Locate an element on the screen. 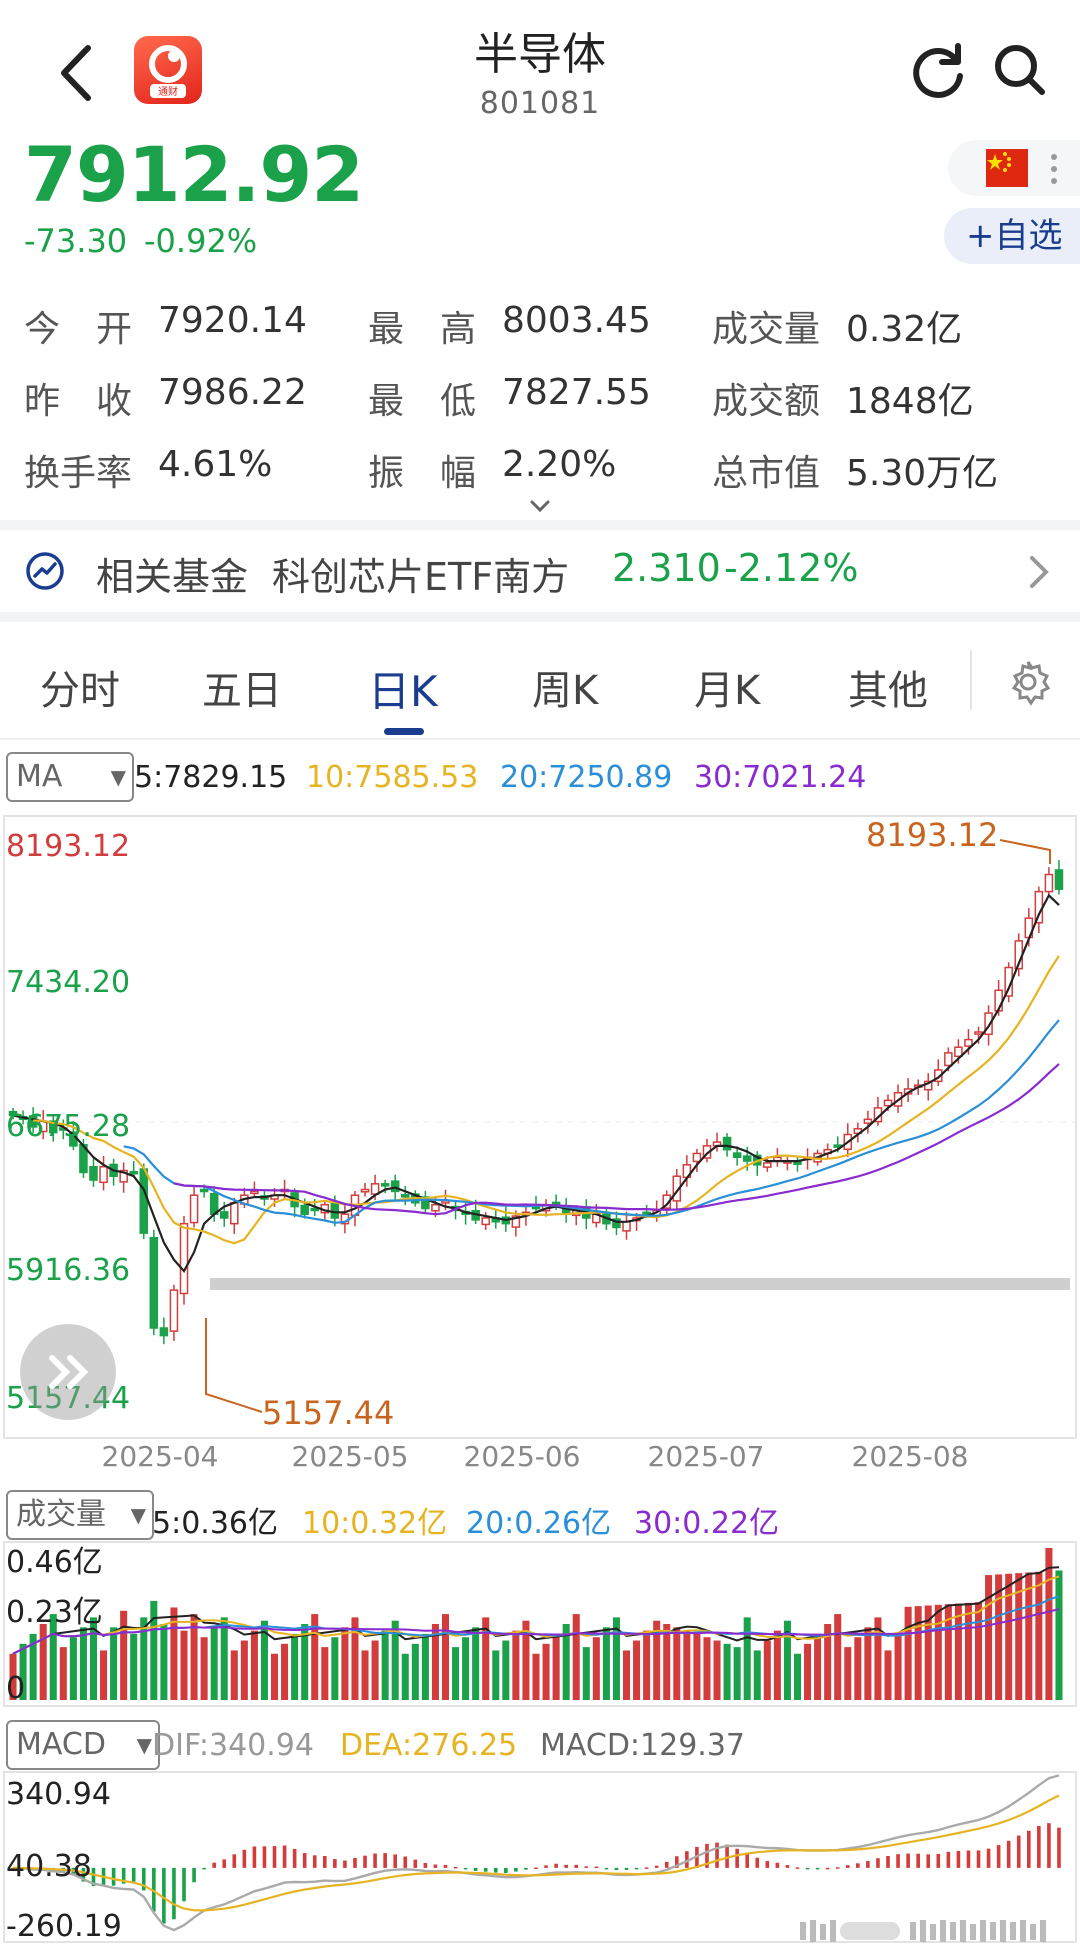 The width and height of the screenshot is (1080, 1944). low-annotation: 5157.44 is located at coordinates (328, 1413).